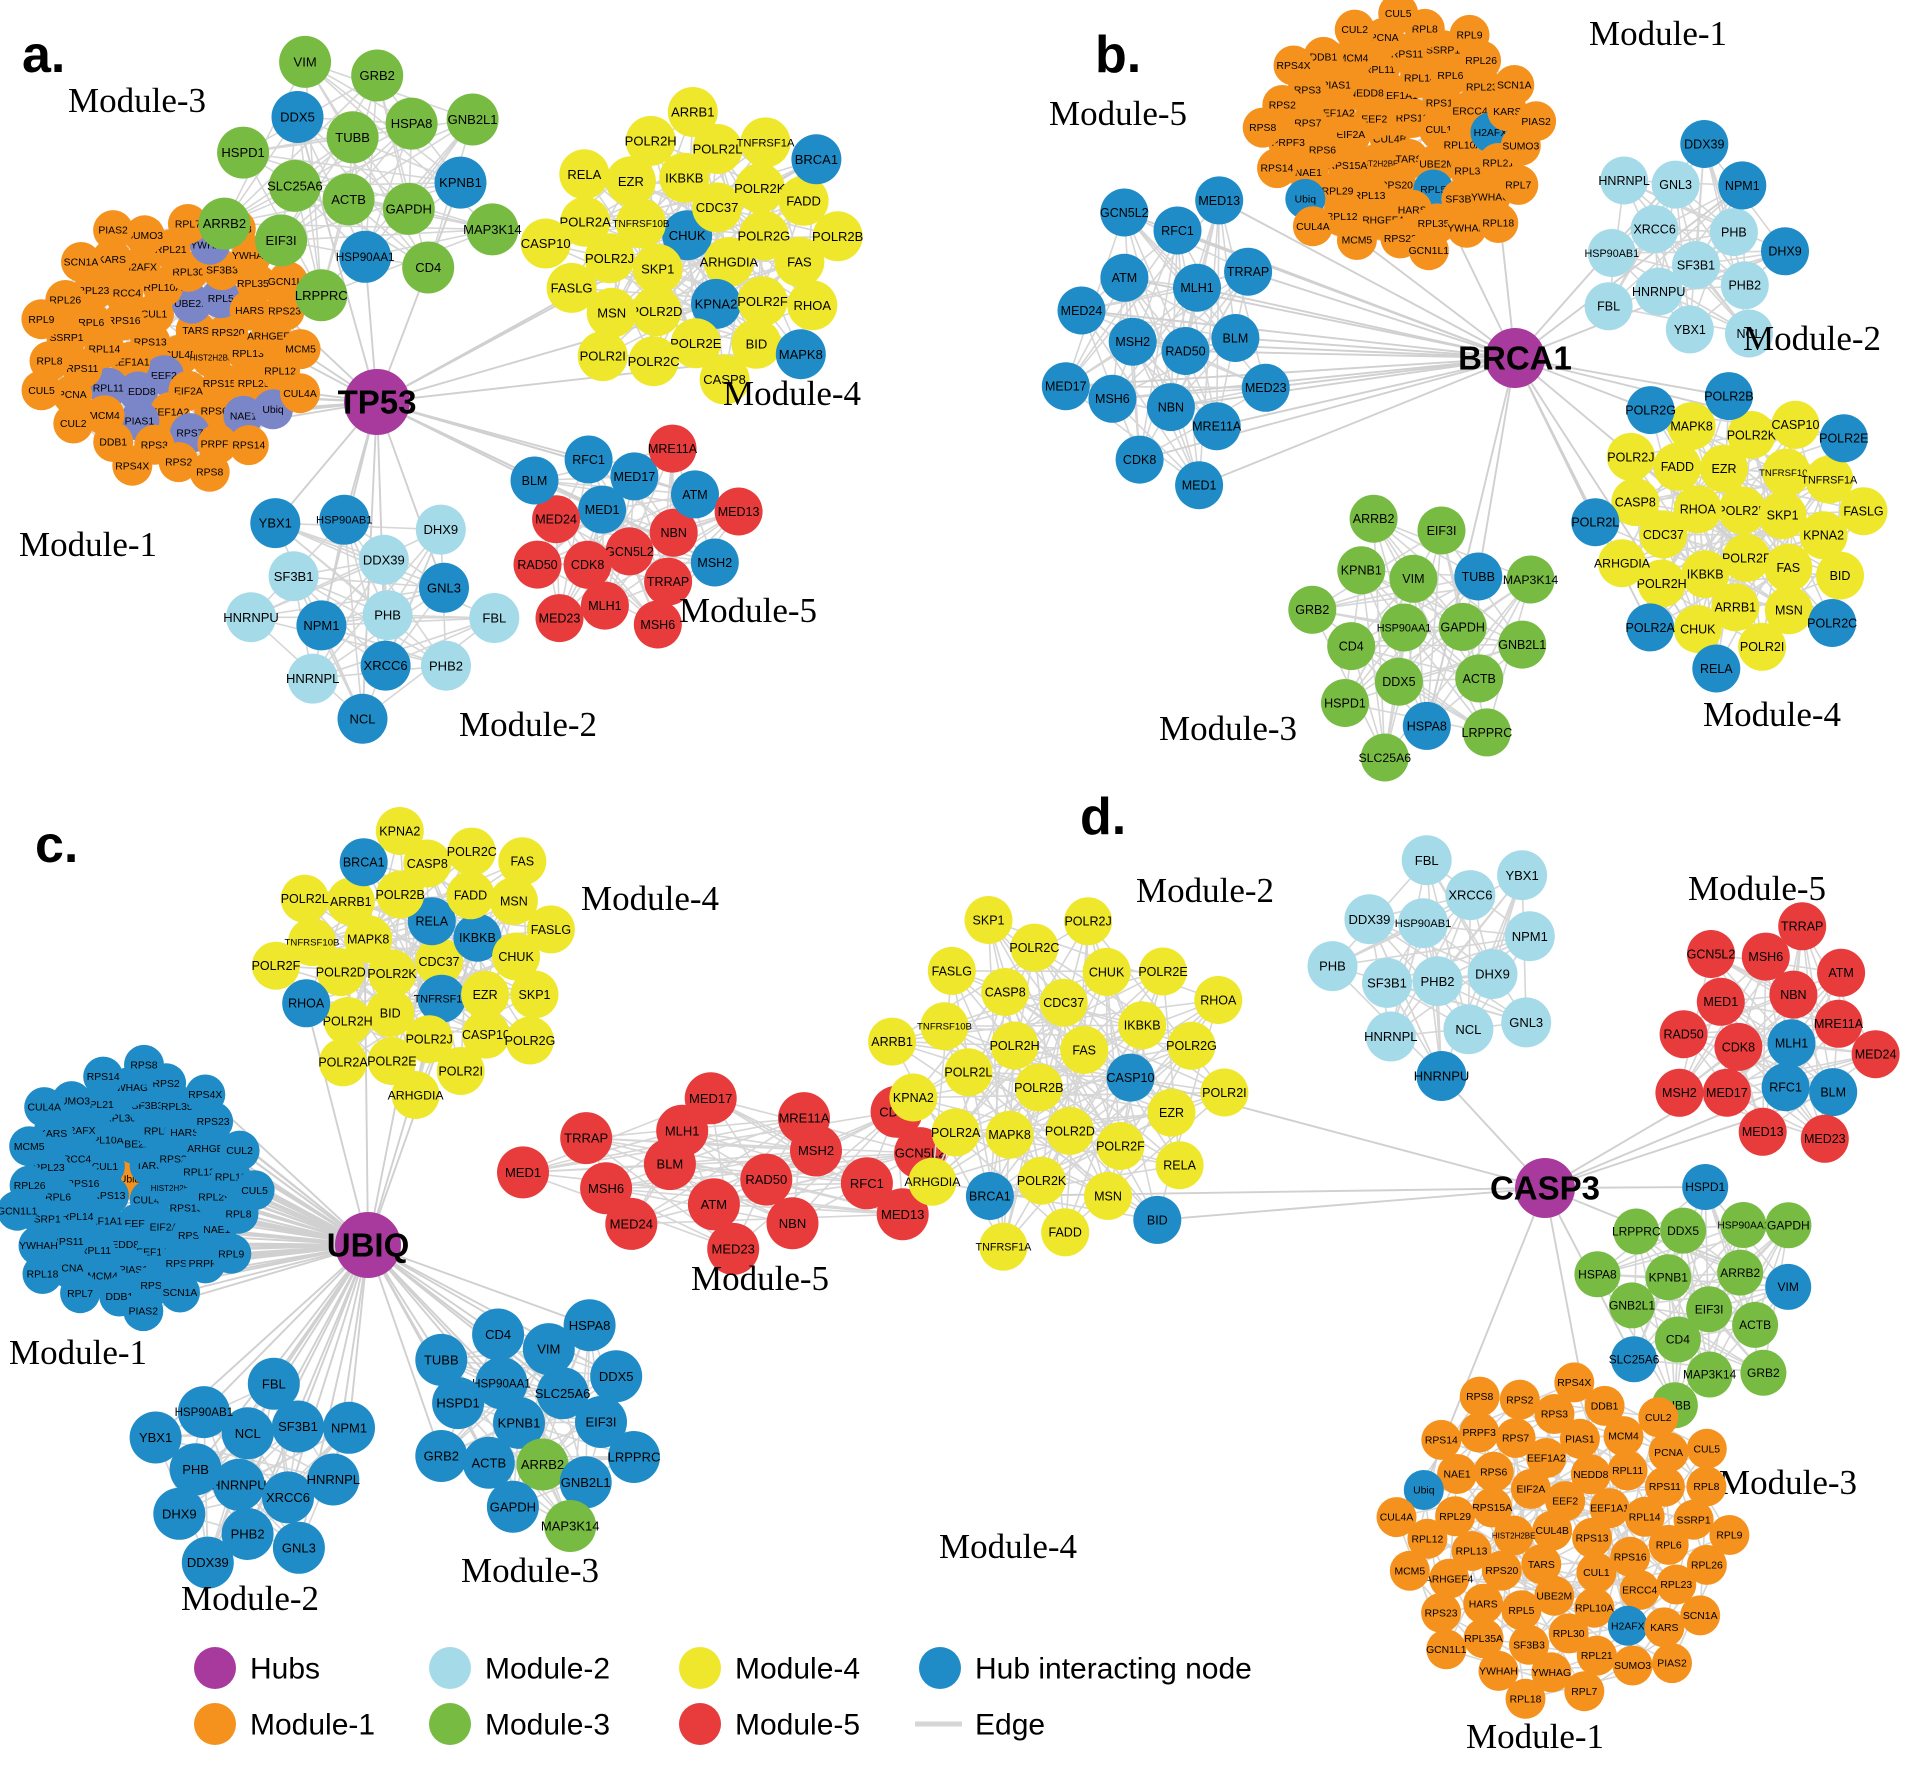 The width and height of the screenshot is (1923, 1775). Describe the element at coordinates (1307, 91) in the screenshot. I see `node-label-RPS3: RPS3` at that location.